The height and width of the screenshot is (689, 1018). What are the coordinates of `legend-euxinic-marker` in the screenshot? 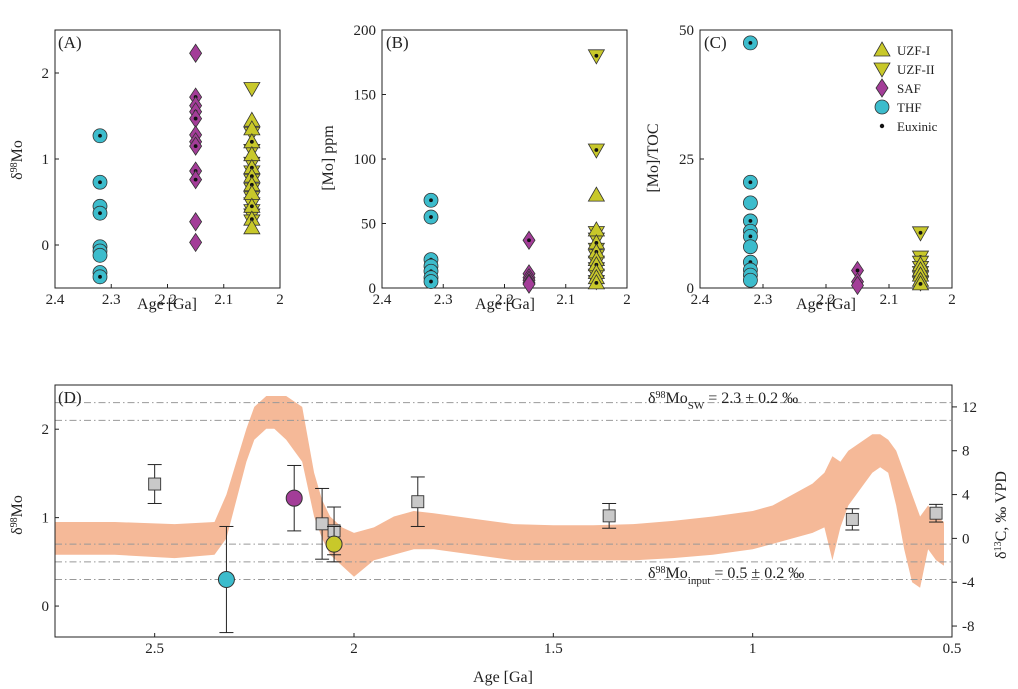 It's located at (882, 126).